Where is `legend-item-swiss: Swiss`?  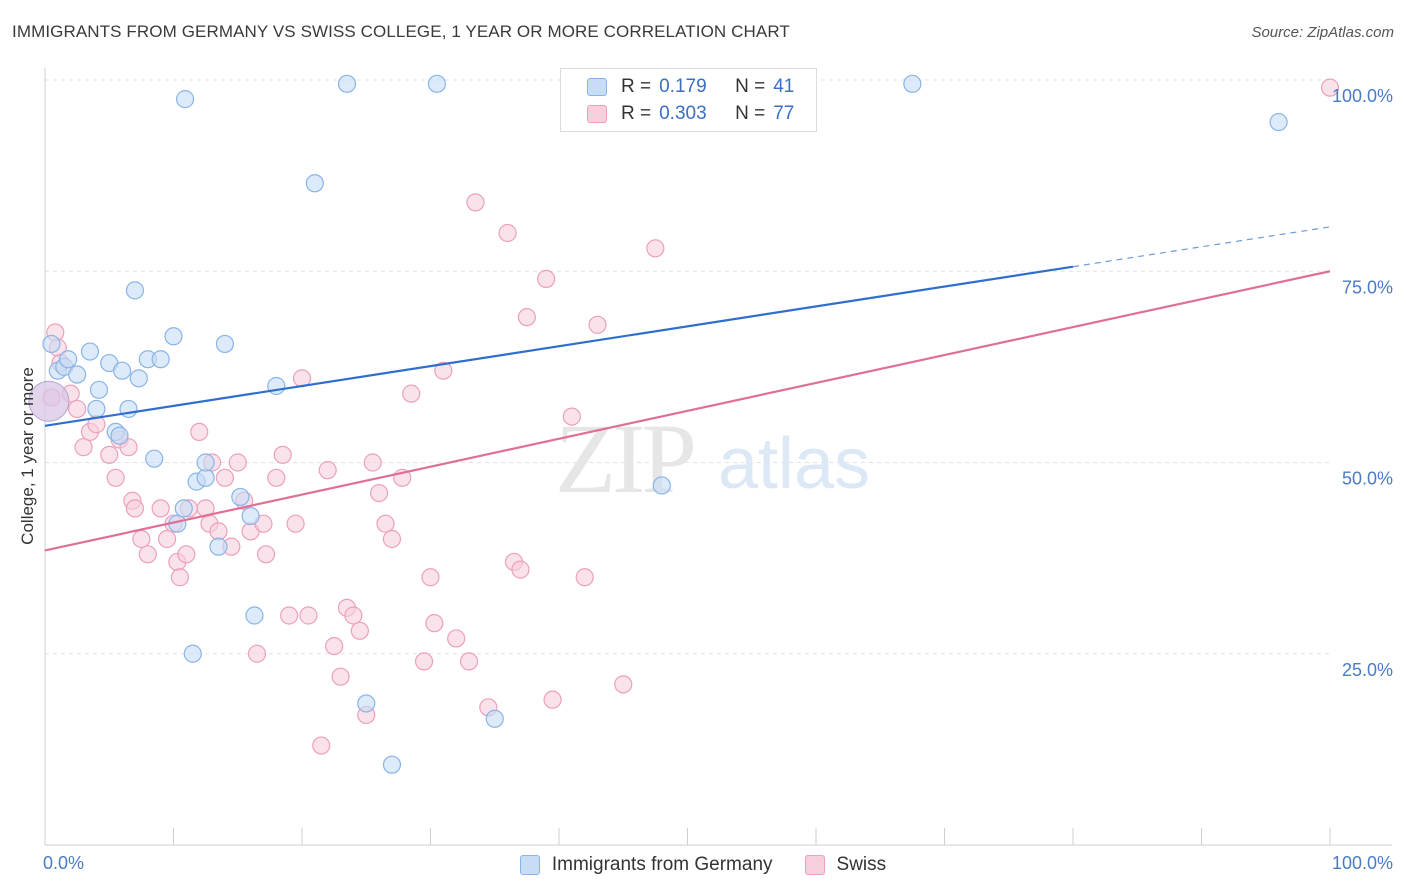
legend-item-swiss: Swiss is located at coordinates (845, 865).